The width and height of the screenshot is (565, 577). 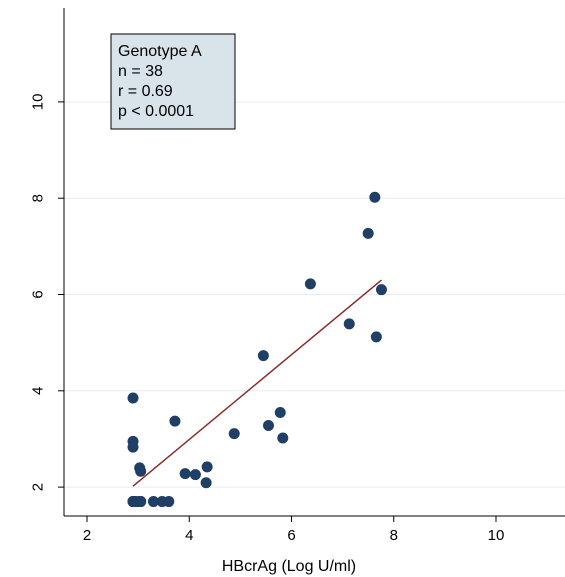 I want to click on x-axis-title: HBcrAg (Log U/ml), so click(x=289, y=566).